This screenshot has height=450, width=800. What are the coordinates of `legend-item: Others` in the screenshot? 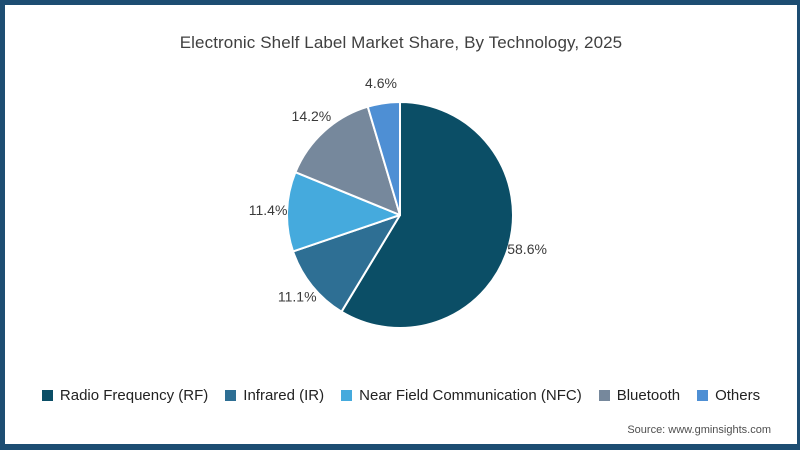 It's located at (728, 395).